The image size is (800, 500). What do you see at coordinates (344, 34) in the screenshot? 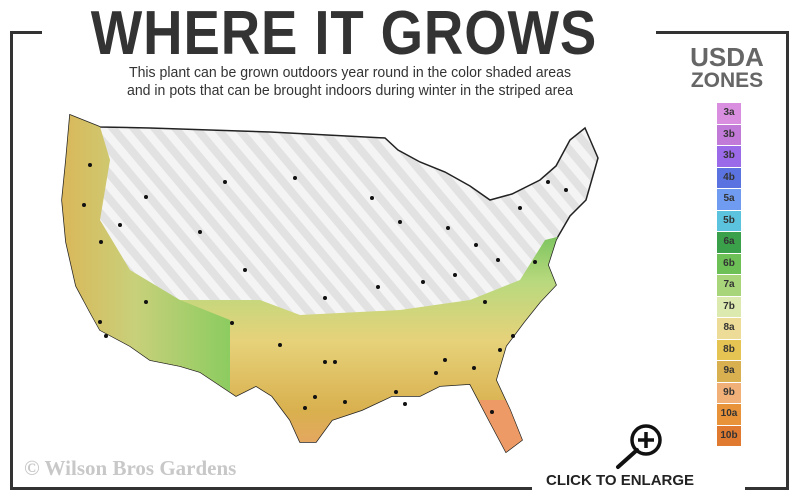
I see `page-title: WHERE IT GROWS` at bounding box center [344, 34].